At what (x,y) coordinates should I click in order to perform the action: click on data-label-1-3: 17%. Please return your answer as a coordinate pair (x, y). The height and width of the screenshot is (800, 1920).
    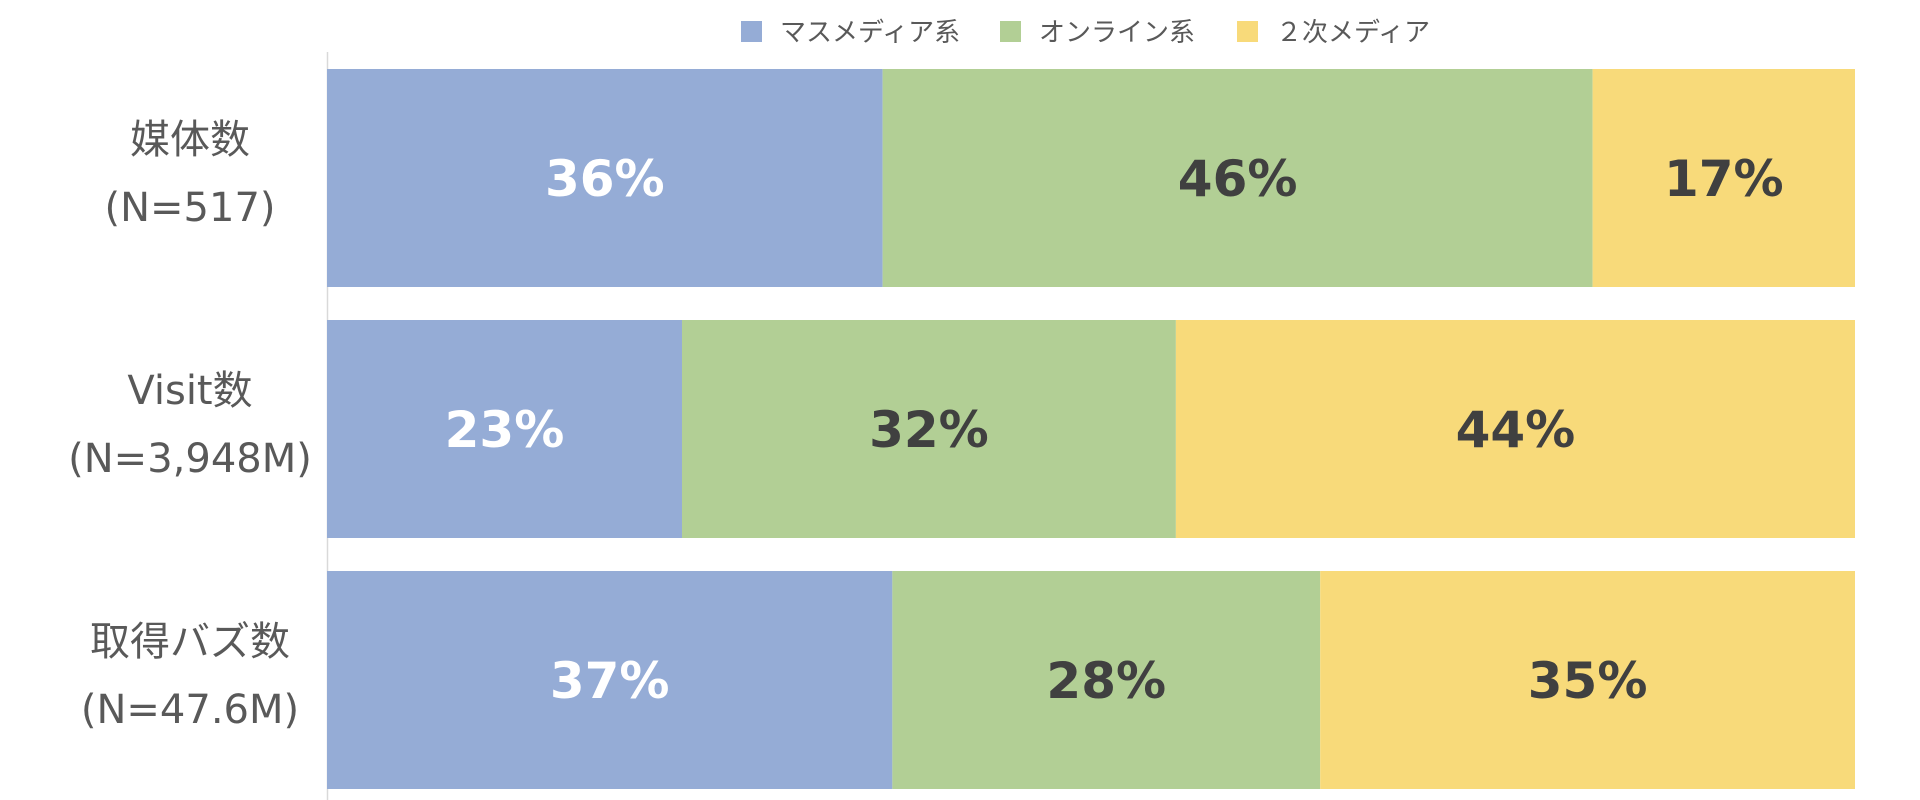
    Looking at the image, I should click on (1724, 179).